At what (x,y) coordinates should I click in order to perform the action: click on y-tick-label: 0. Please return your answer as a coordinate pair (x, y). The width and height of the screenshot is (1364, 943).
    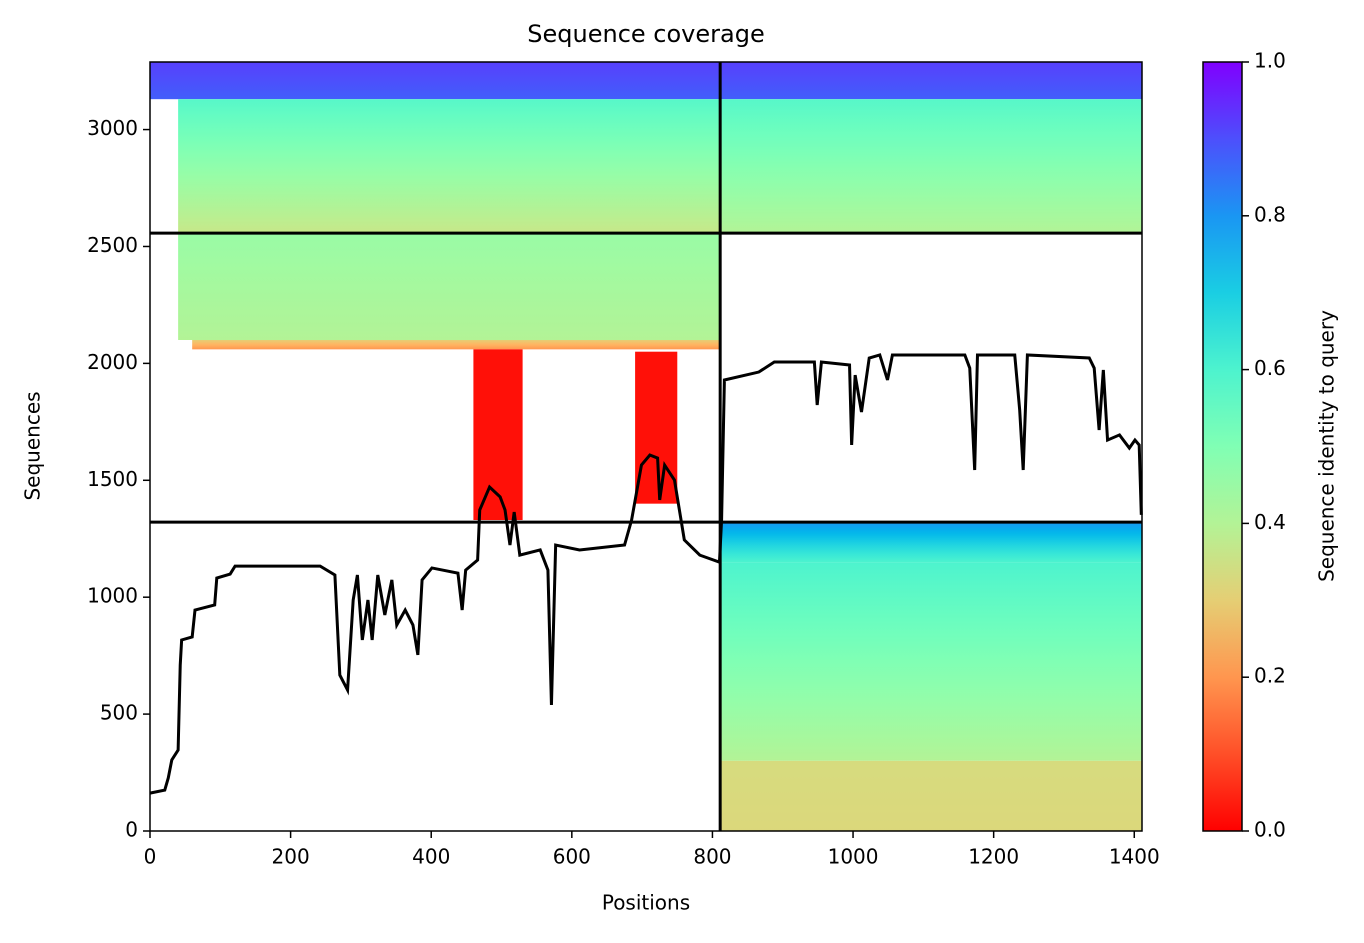
    Looking at the image, I should click on (131, 830).